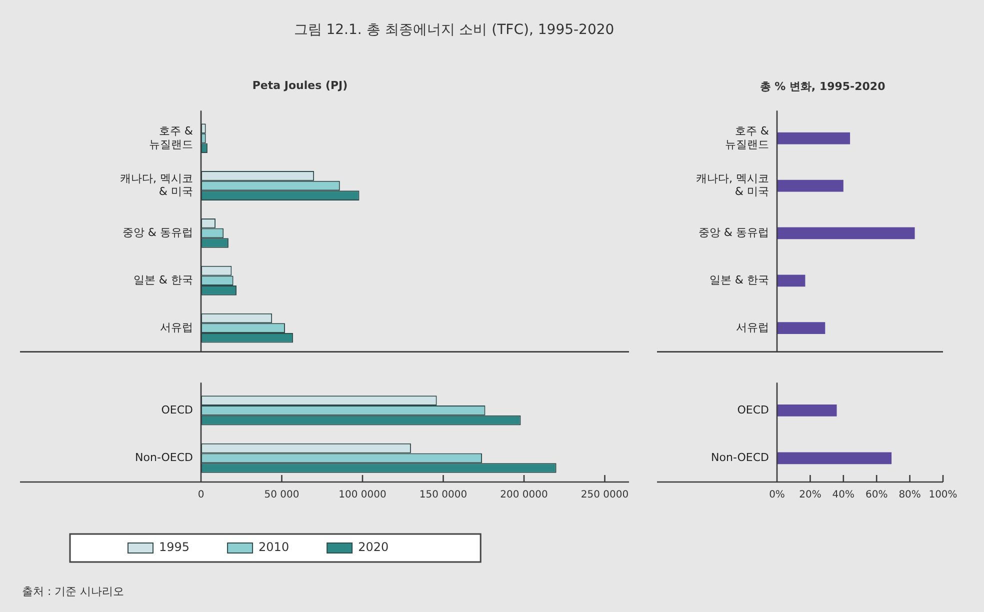 The image size is (984, 612). Describe the element at coordinates (274, 547) in the screenshot. I see `legend-label: 2010` at that location.